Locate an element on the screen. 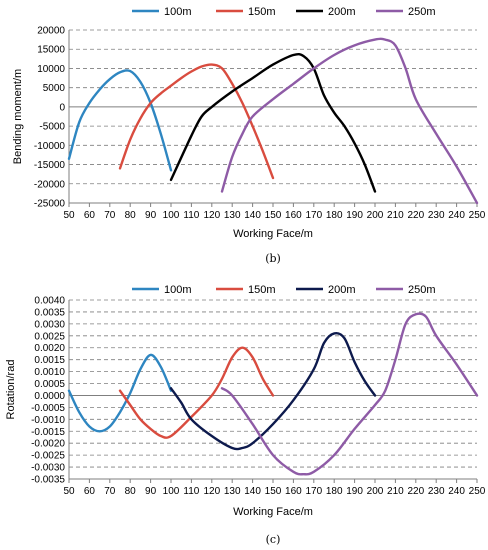 This screenshot has width=488, height=550. y-tick-label: -0.0020 is located at coordinates (48, 444).